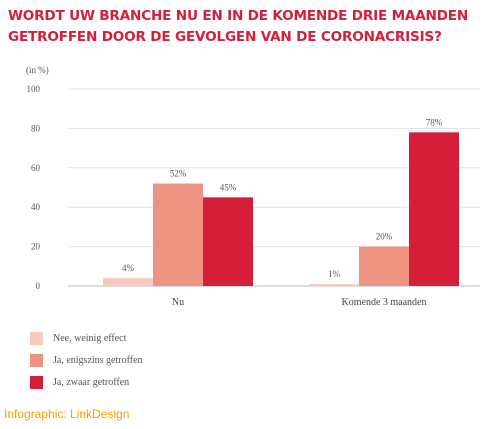  I want to click on infographic-credit: Infographic: LinkDesign, so click(67, 414).